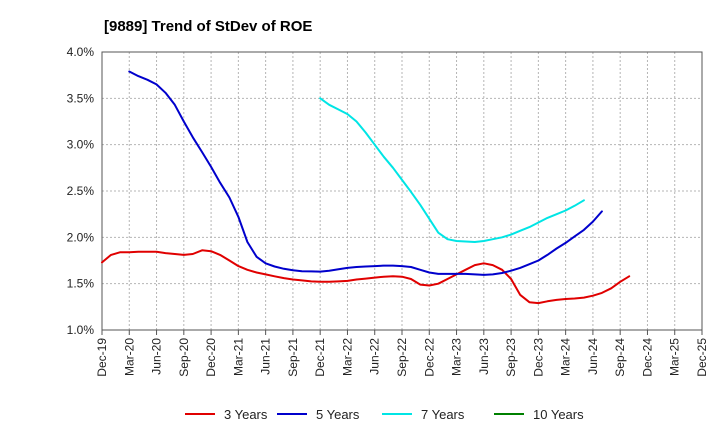 This screenshot has width=720, height=440. What do you see at coordinates (675, 357) in the screenshot?
I see `x-tick-label: Mar-25` at bounding box center [675, 357].